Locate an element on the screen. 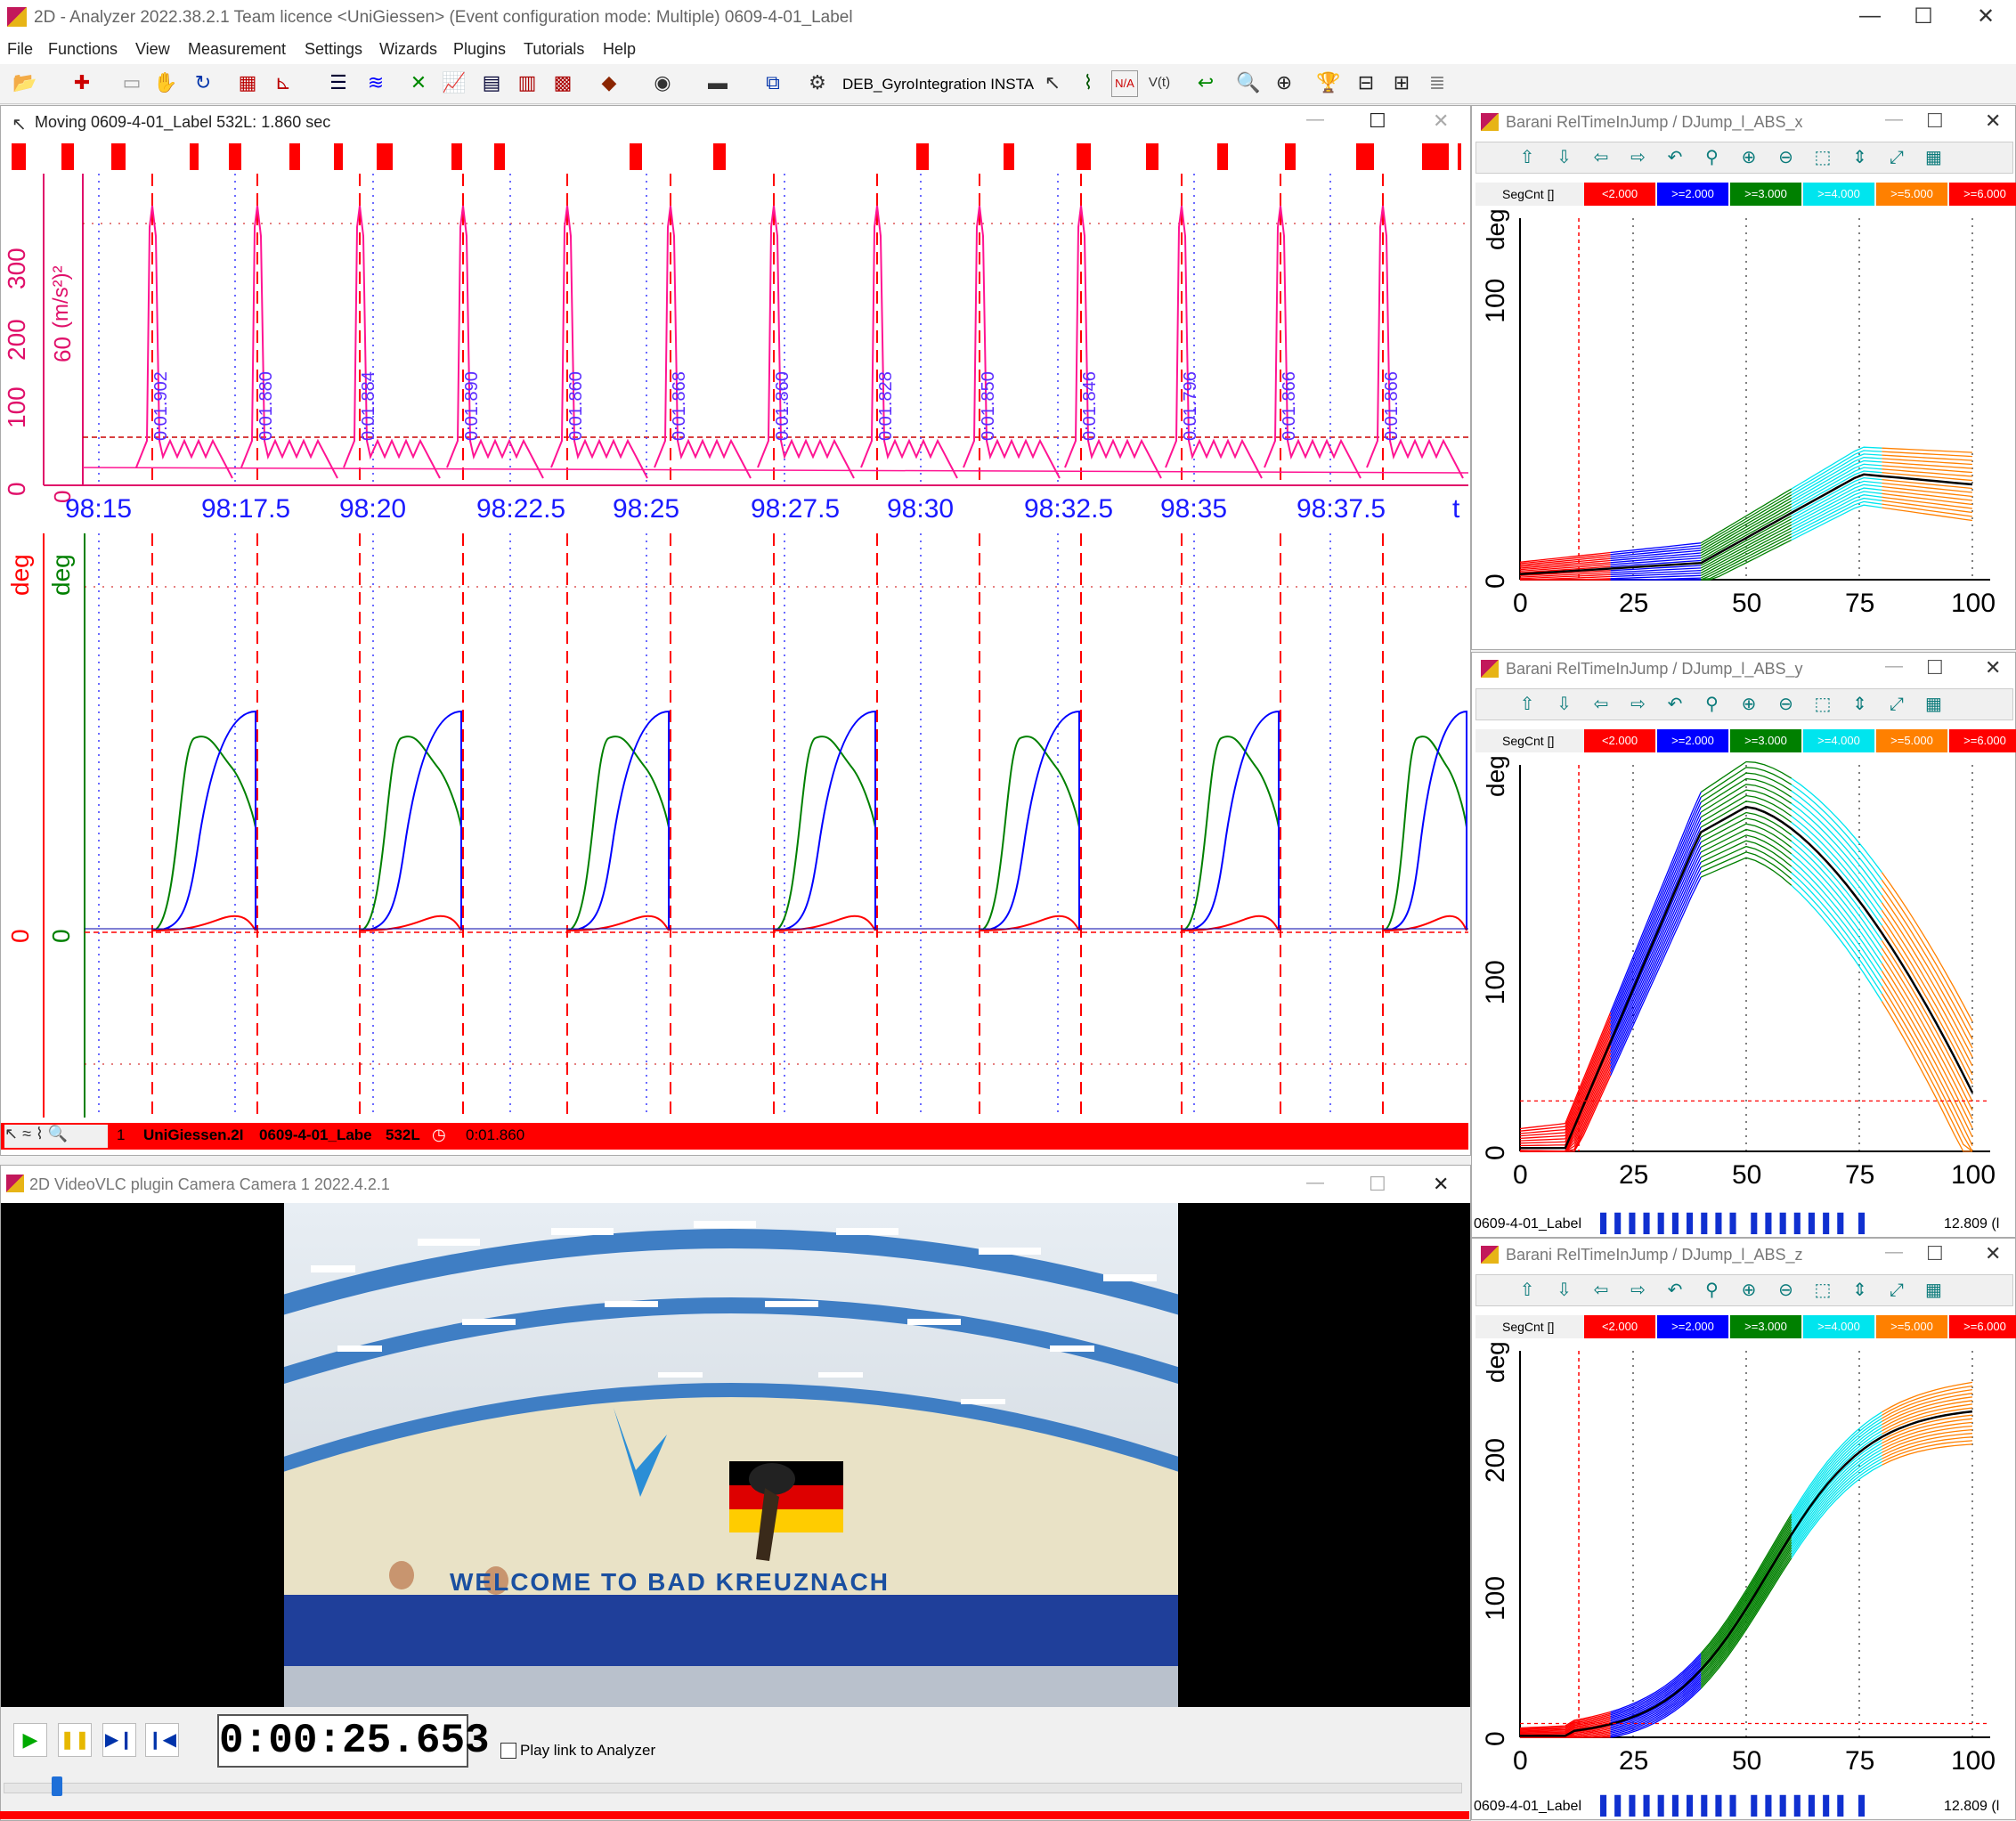 This screenshot has width=2016, height=1821. curve-icon: ≋ is located at coordinates (376, 82).